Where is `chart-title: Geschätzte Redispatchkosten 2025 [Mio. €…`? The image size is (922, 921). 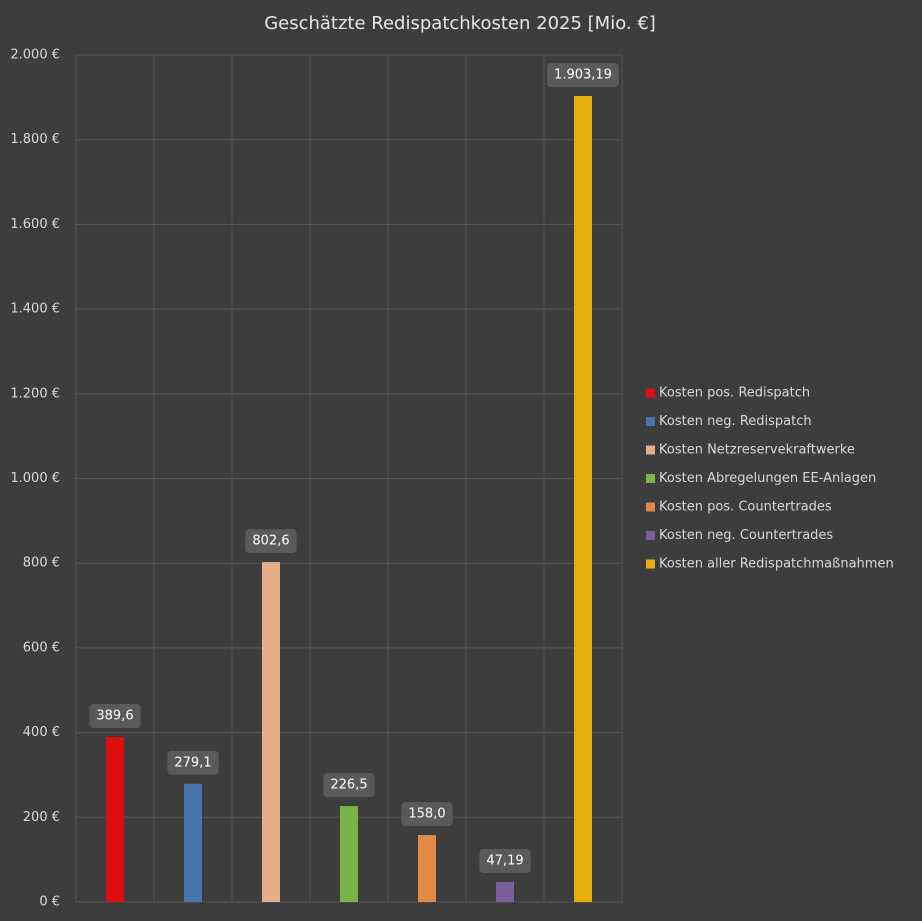
chart-title: Geschätzte Redispatchkosten 2025 [Mio. €… is located at coordinates (460, 23).